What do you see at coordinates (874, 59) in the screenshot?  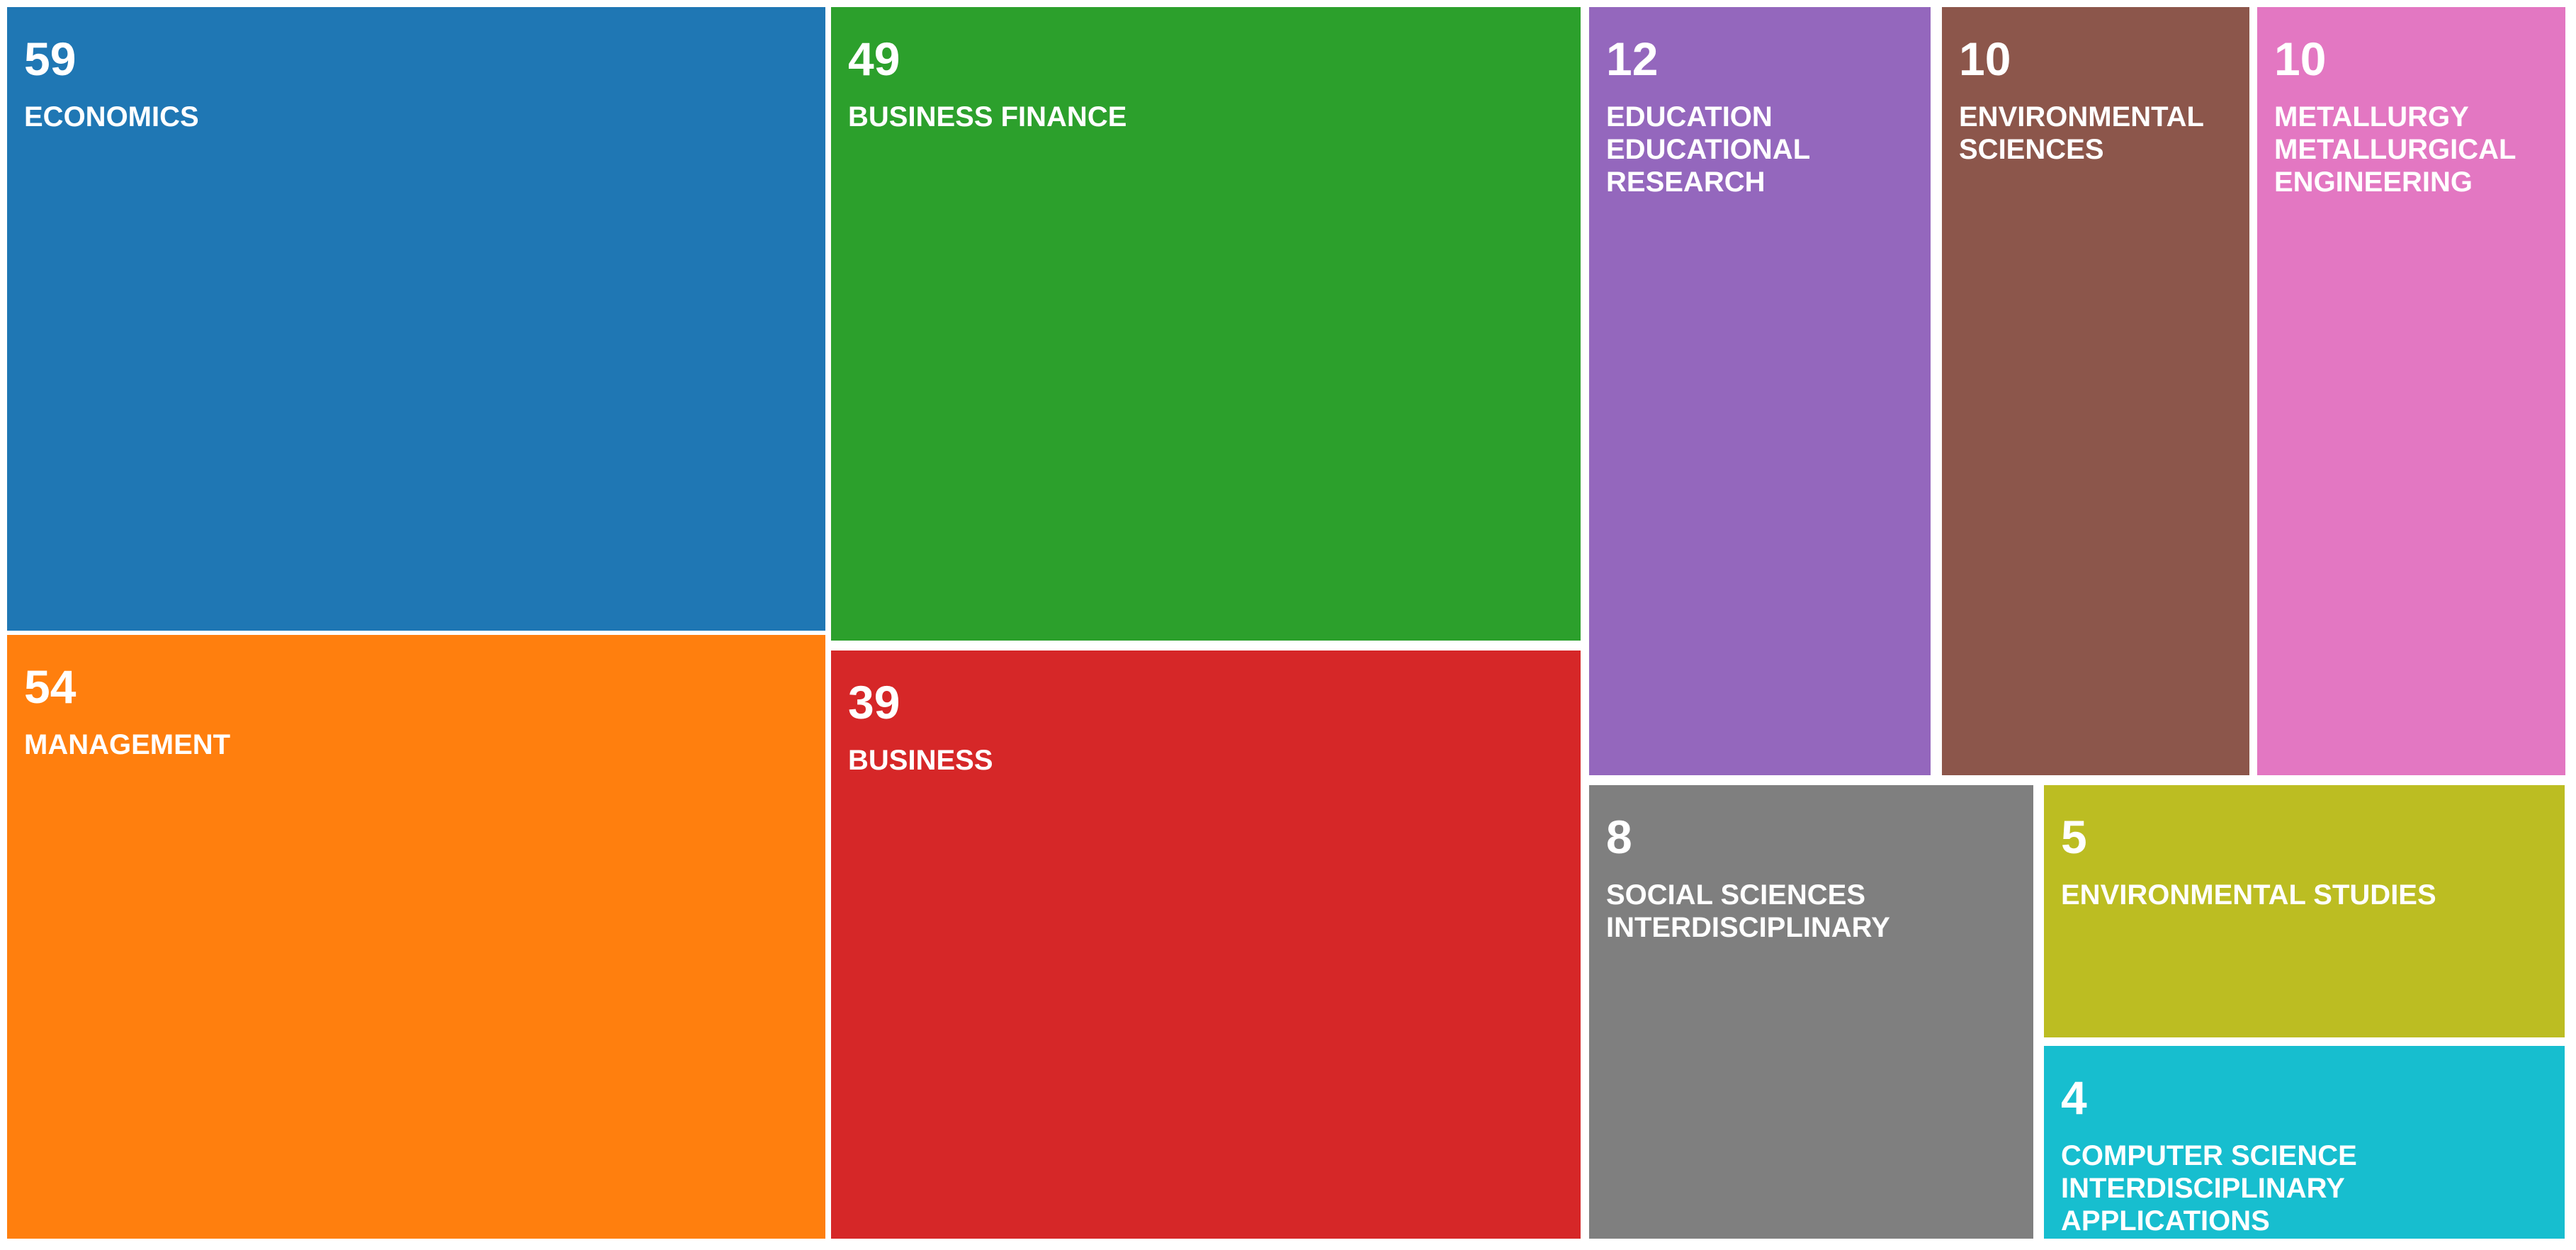 I see `cell-value: 49` at bounding box center [874, 59].